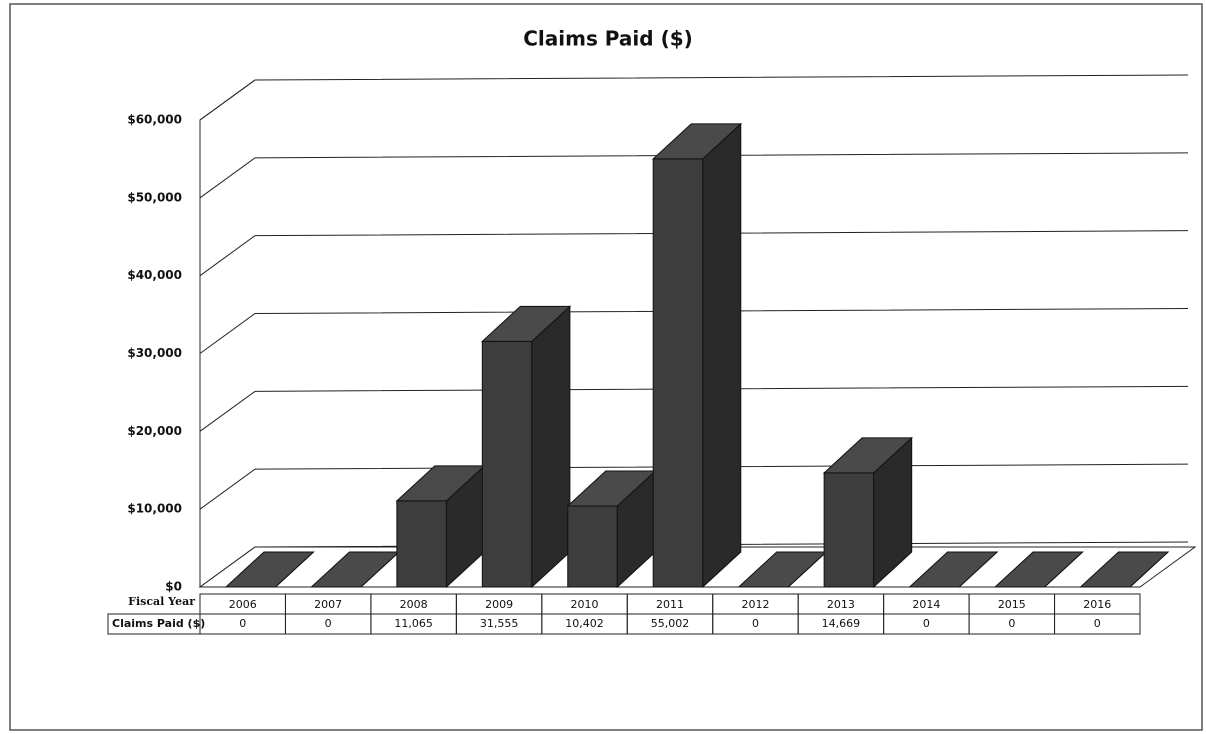 The height and width of the screenshot is (734, 1206). What do you see at coordinates (154, 197) in the screenshot?
I see `y-tick-label: $50,000` at bounding box center [154, 197].